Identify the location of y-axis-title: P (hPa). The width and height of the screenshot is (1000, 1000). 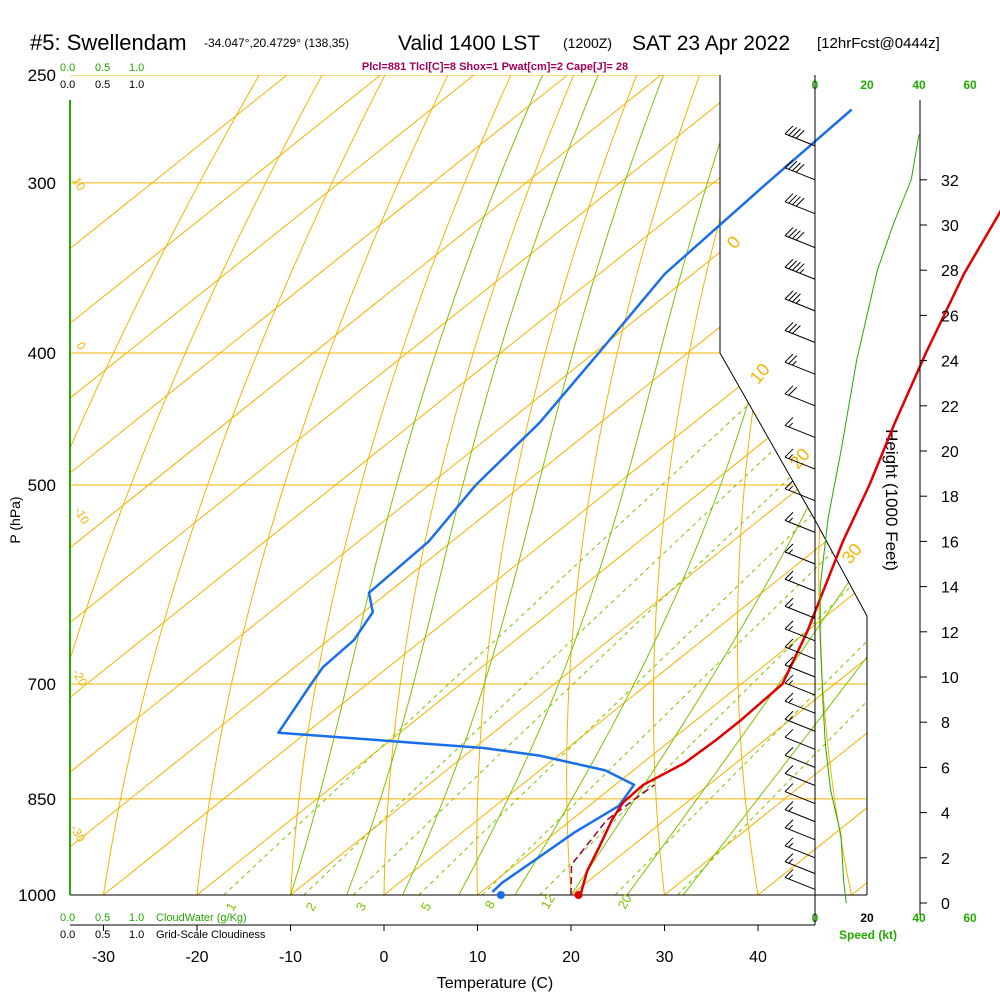
(15, 519).